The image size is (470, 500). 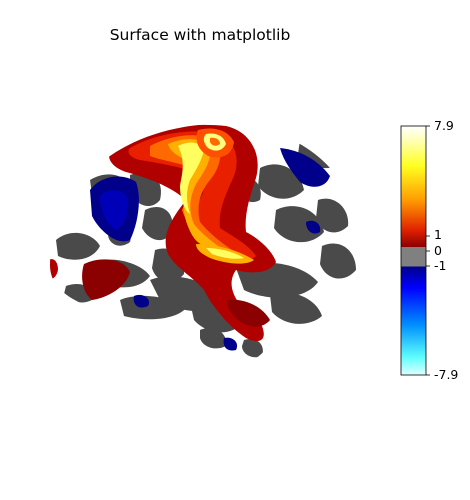 I want to click on colorbar, so click(x=415, y=250).